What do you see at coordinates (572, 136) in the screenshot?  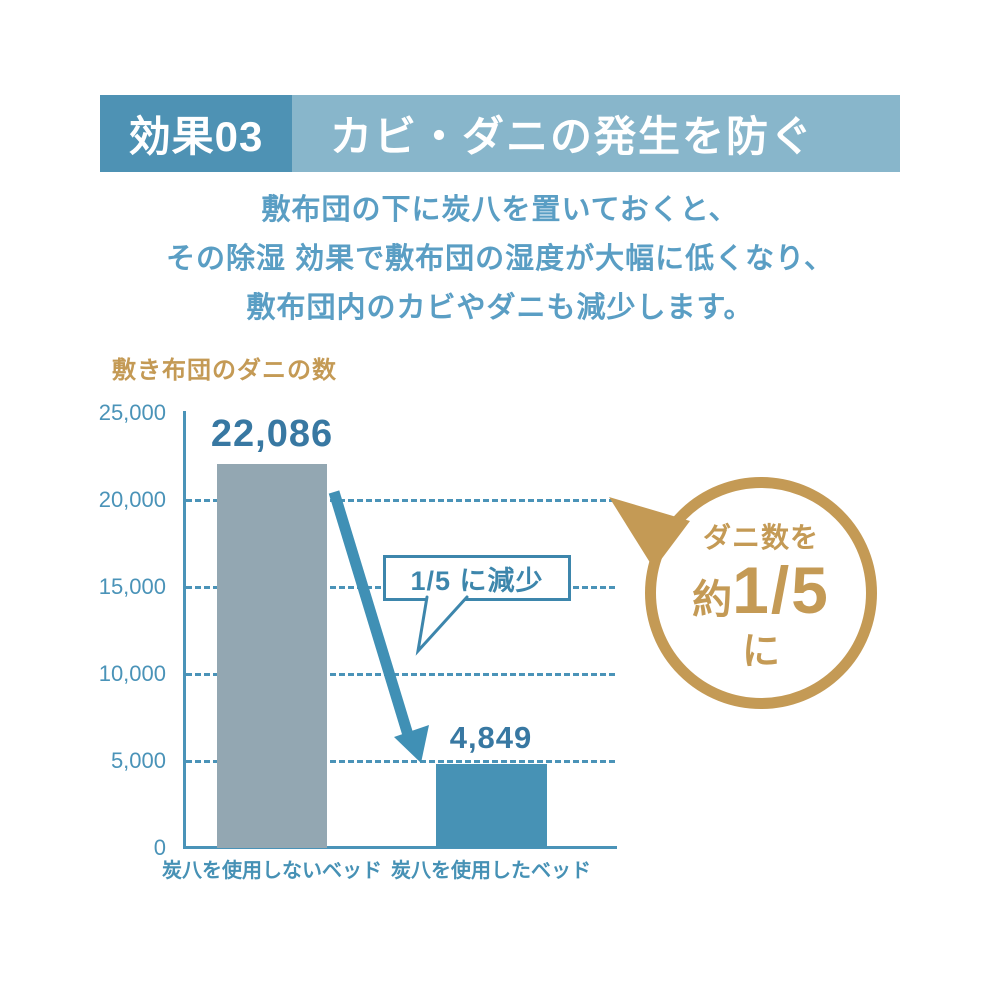 I see `header-title-text: カビ・ダニの発生を防ぐ` at bounding box center [572, 136].